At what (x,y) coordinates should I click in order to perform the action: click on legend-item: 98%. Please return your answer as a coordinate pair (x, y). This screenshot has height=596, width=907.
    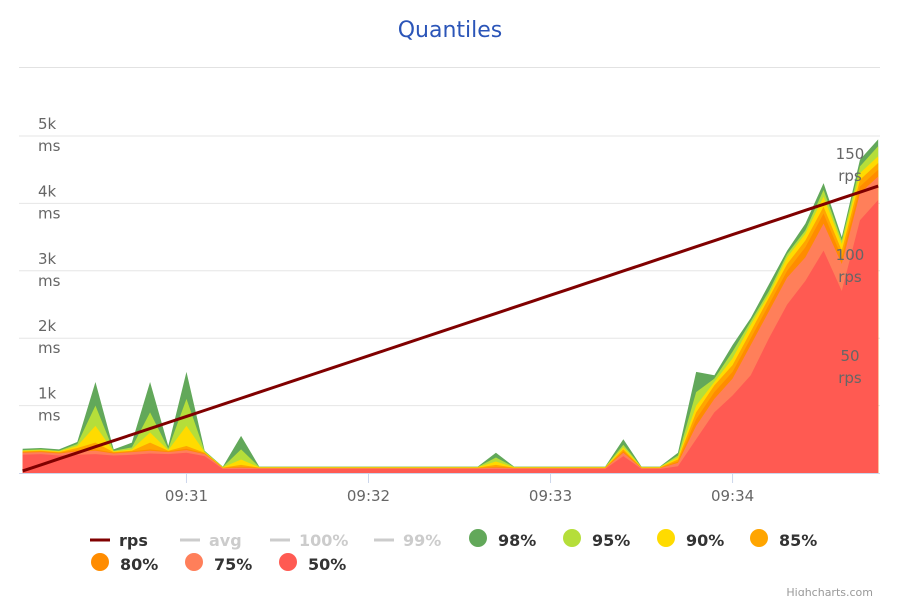
    Looking at the image, I should click on (502, 539).